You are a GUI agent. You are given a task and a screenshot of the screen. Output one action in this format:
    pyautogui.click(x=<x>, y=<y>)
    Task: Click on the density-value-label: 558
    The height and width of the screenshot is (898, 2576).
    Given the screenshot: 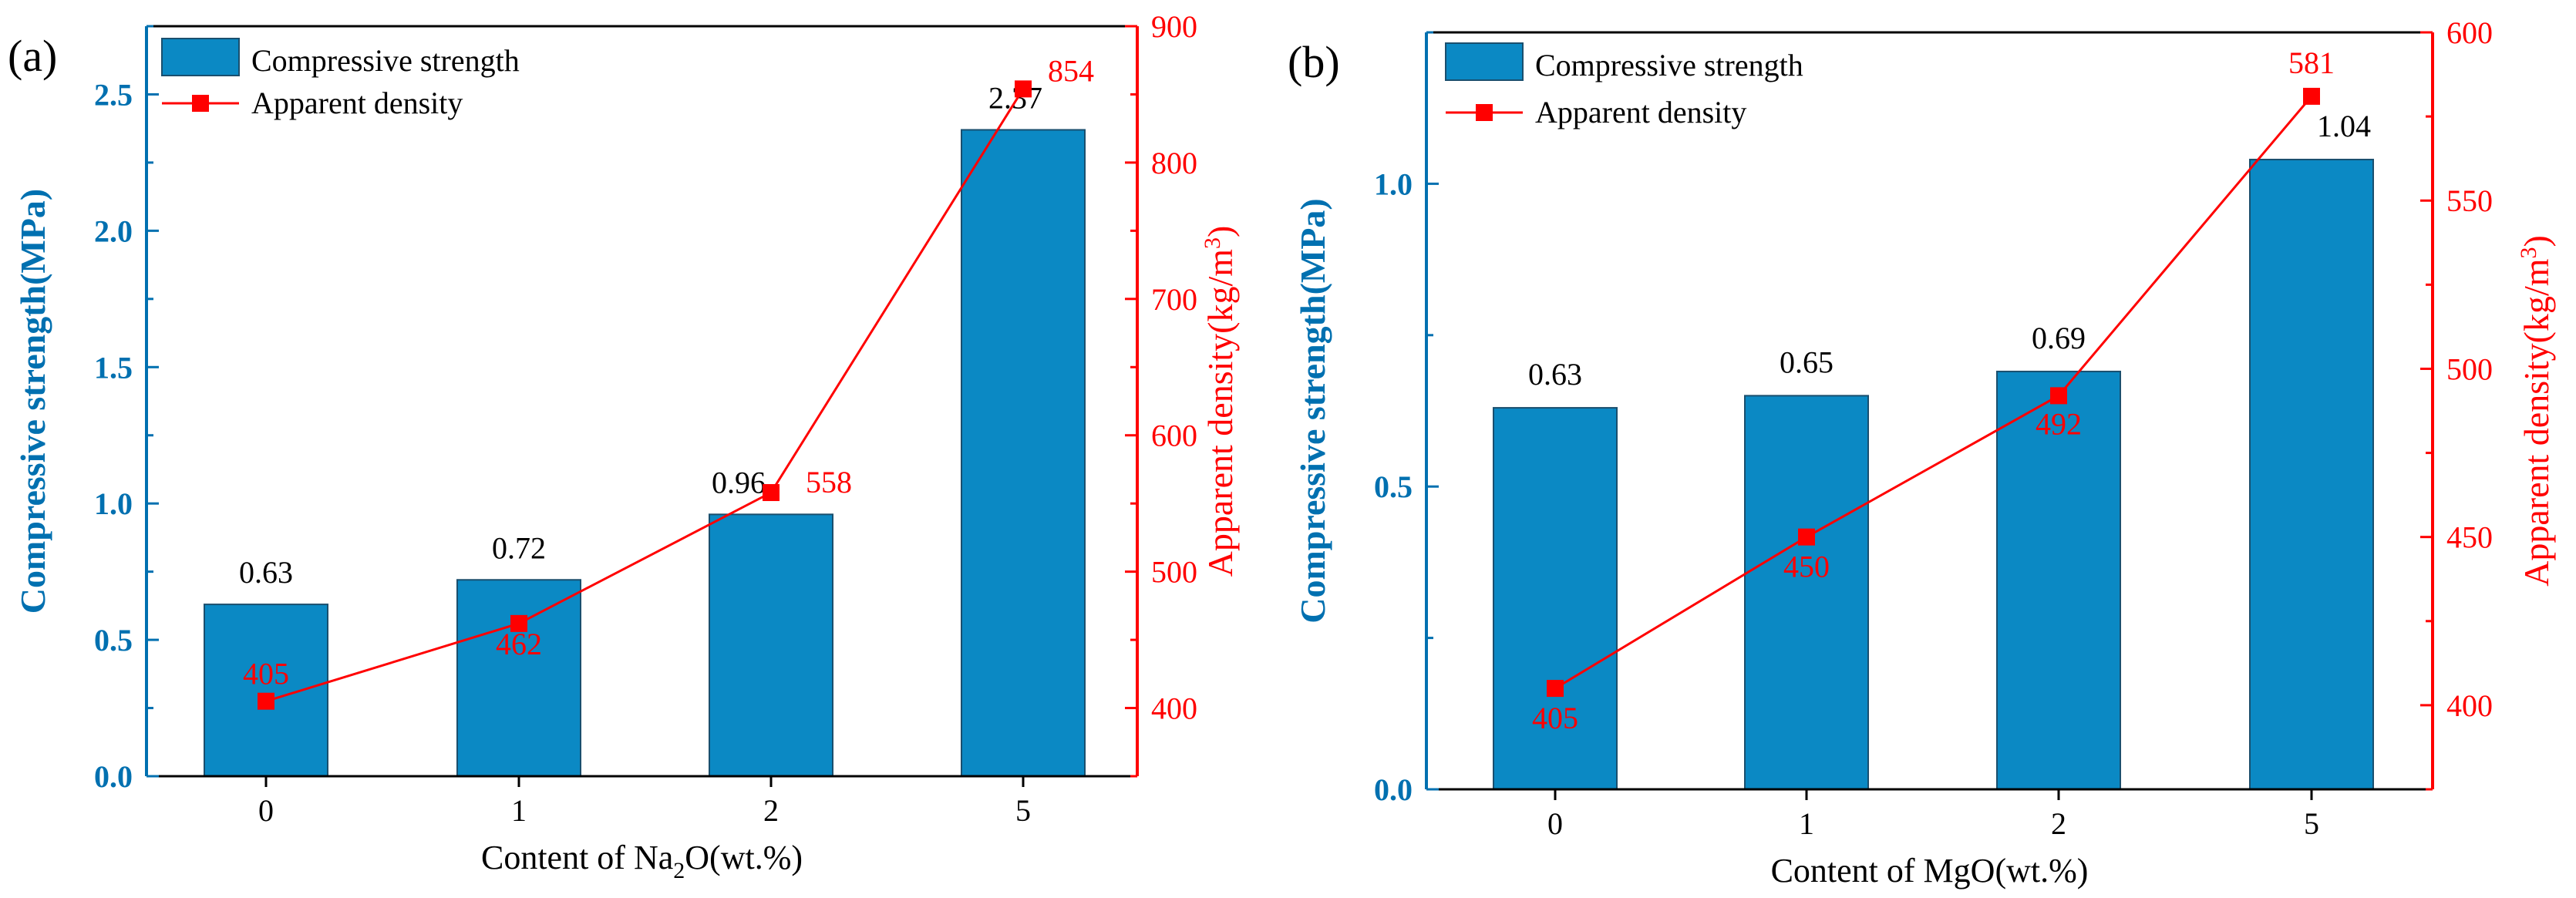 What is the action you would take?
    pyautogui.click(x=829, y=482)
    